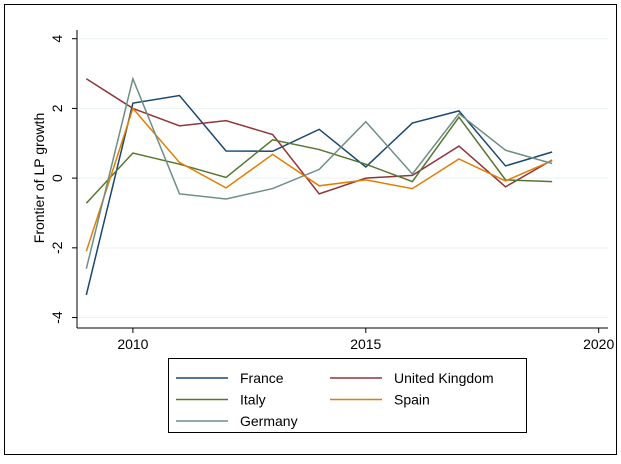 The image size is (621, 464). What do you see at coordinates (132, 344) in the screenshot?
I see `x-tick-label: 2010` at bounding box center [132, 344].